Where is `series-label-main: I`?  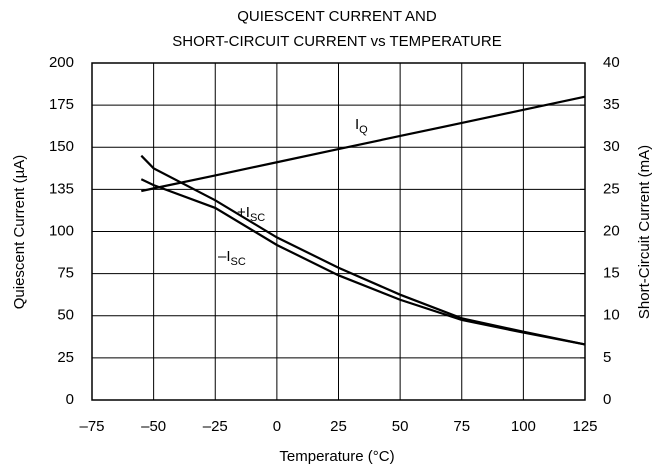 series-label-main: I is located at coordinates (357, 124).